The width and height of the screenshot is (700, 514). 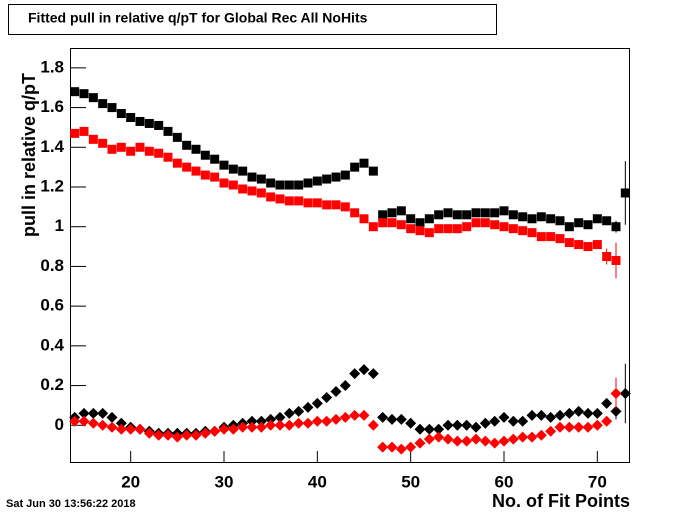 What do you see at coordinates (410, 481) in the screenshot?
I see `x-tick-label: 50` at bounding box center [410, 481].